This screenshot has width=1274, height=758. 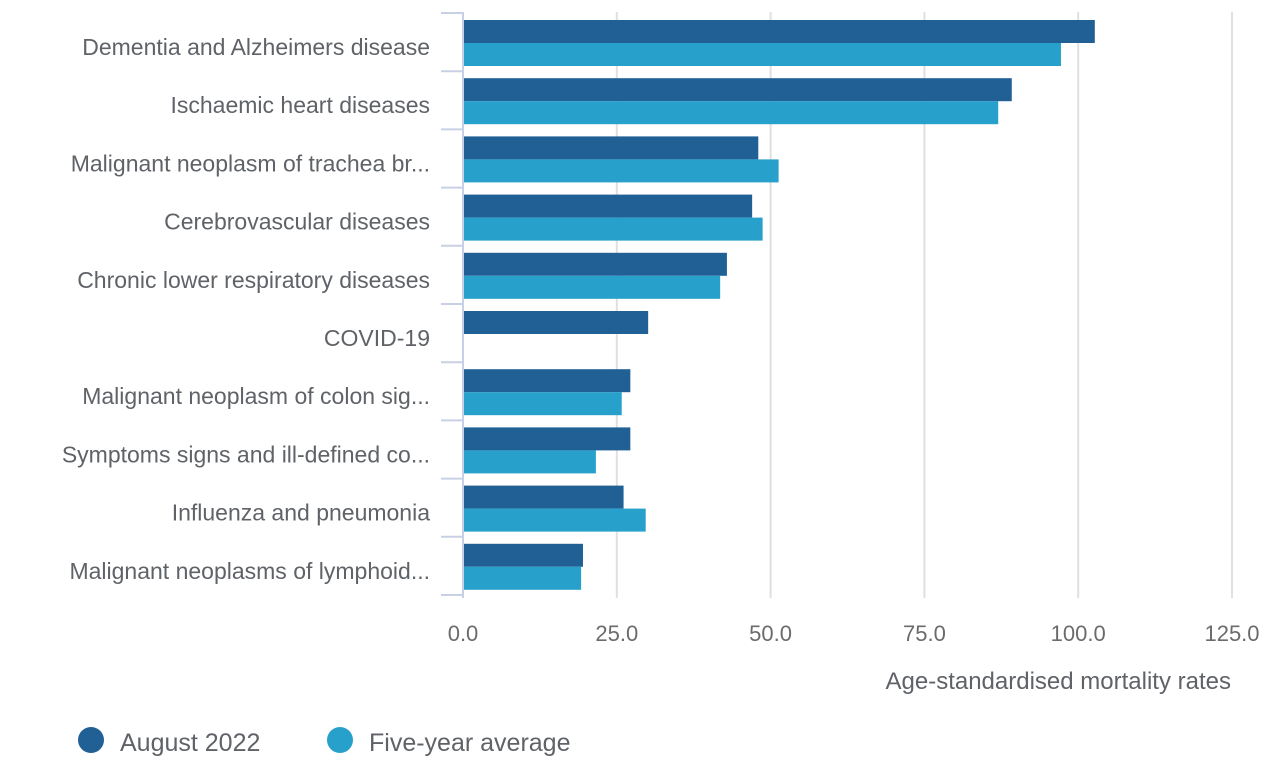 What do you see at coordinates (1059, 681) in the screenshot?
I see `x-axis-title: Age-standardised mortality rates` at bounding box center [1059, 681].